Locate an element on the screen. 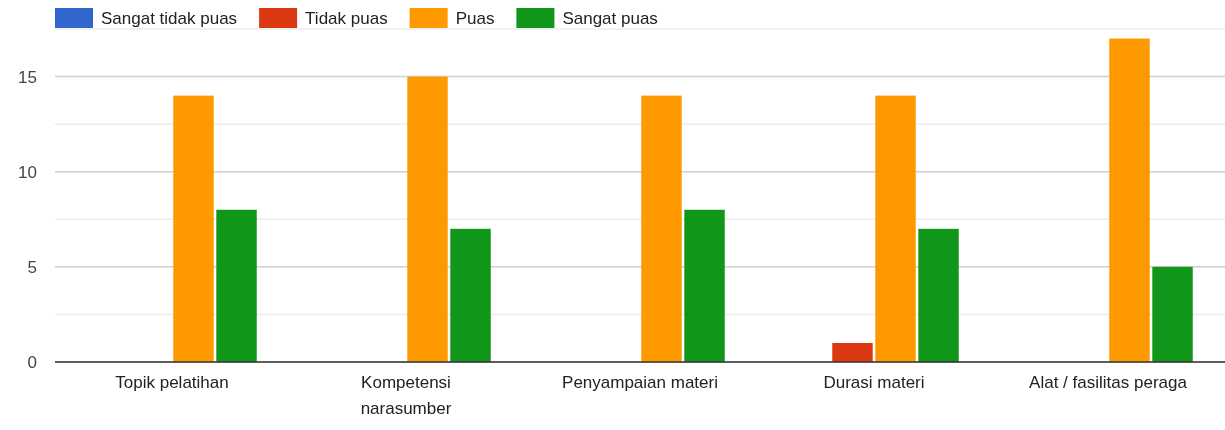  x-tick-label: Penyampaian materi is located at coordinates (640, 383).